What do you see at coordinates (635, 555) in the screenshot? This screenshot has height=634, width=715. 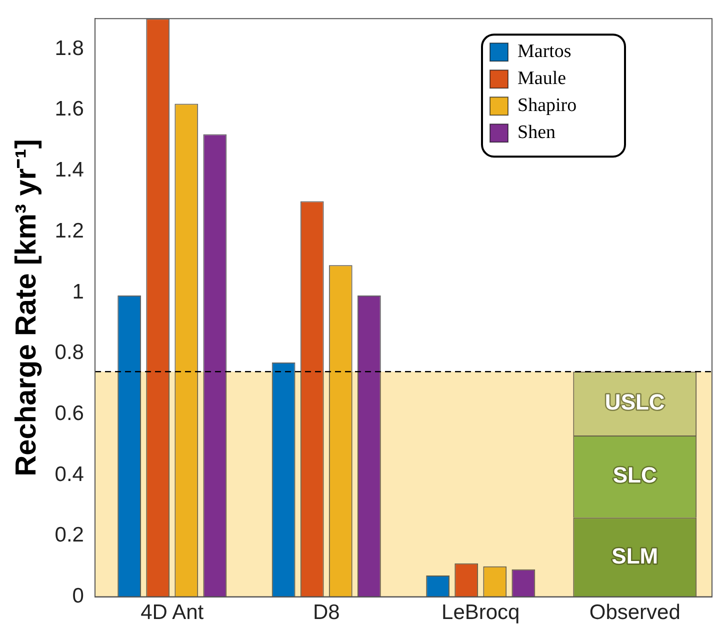 I see `series-label: SLM` at bounding box center [635, 555].